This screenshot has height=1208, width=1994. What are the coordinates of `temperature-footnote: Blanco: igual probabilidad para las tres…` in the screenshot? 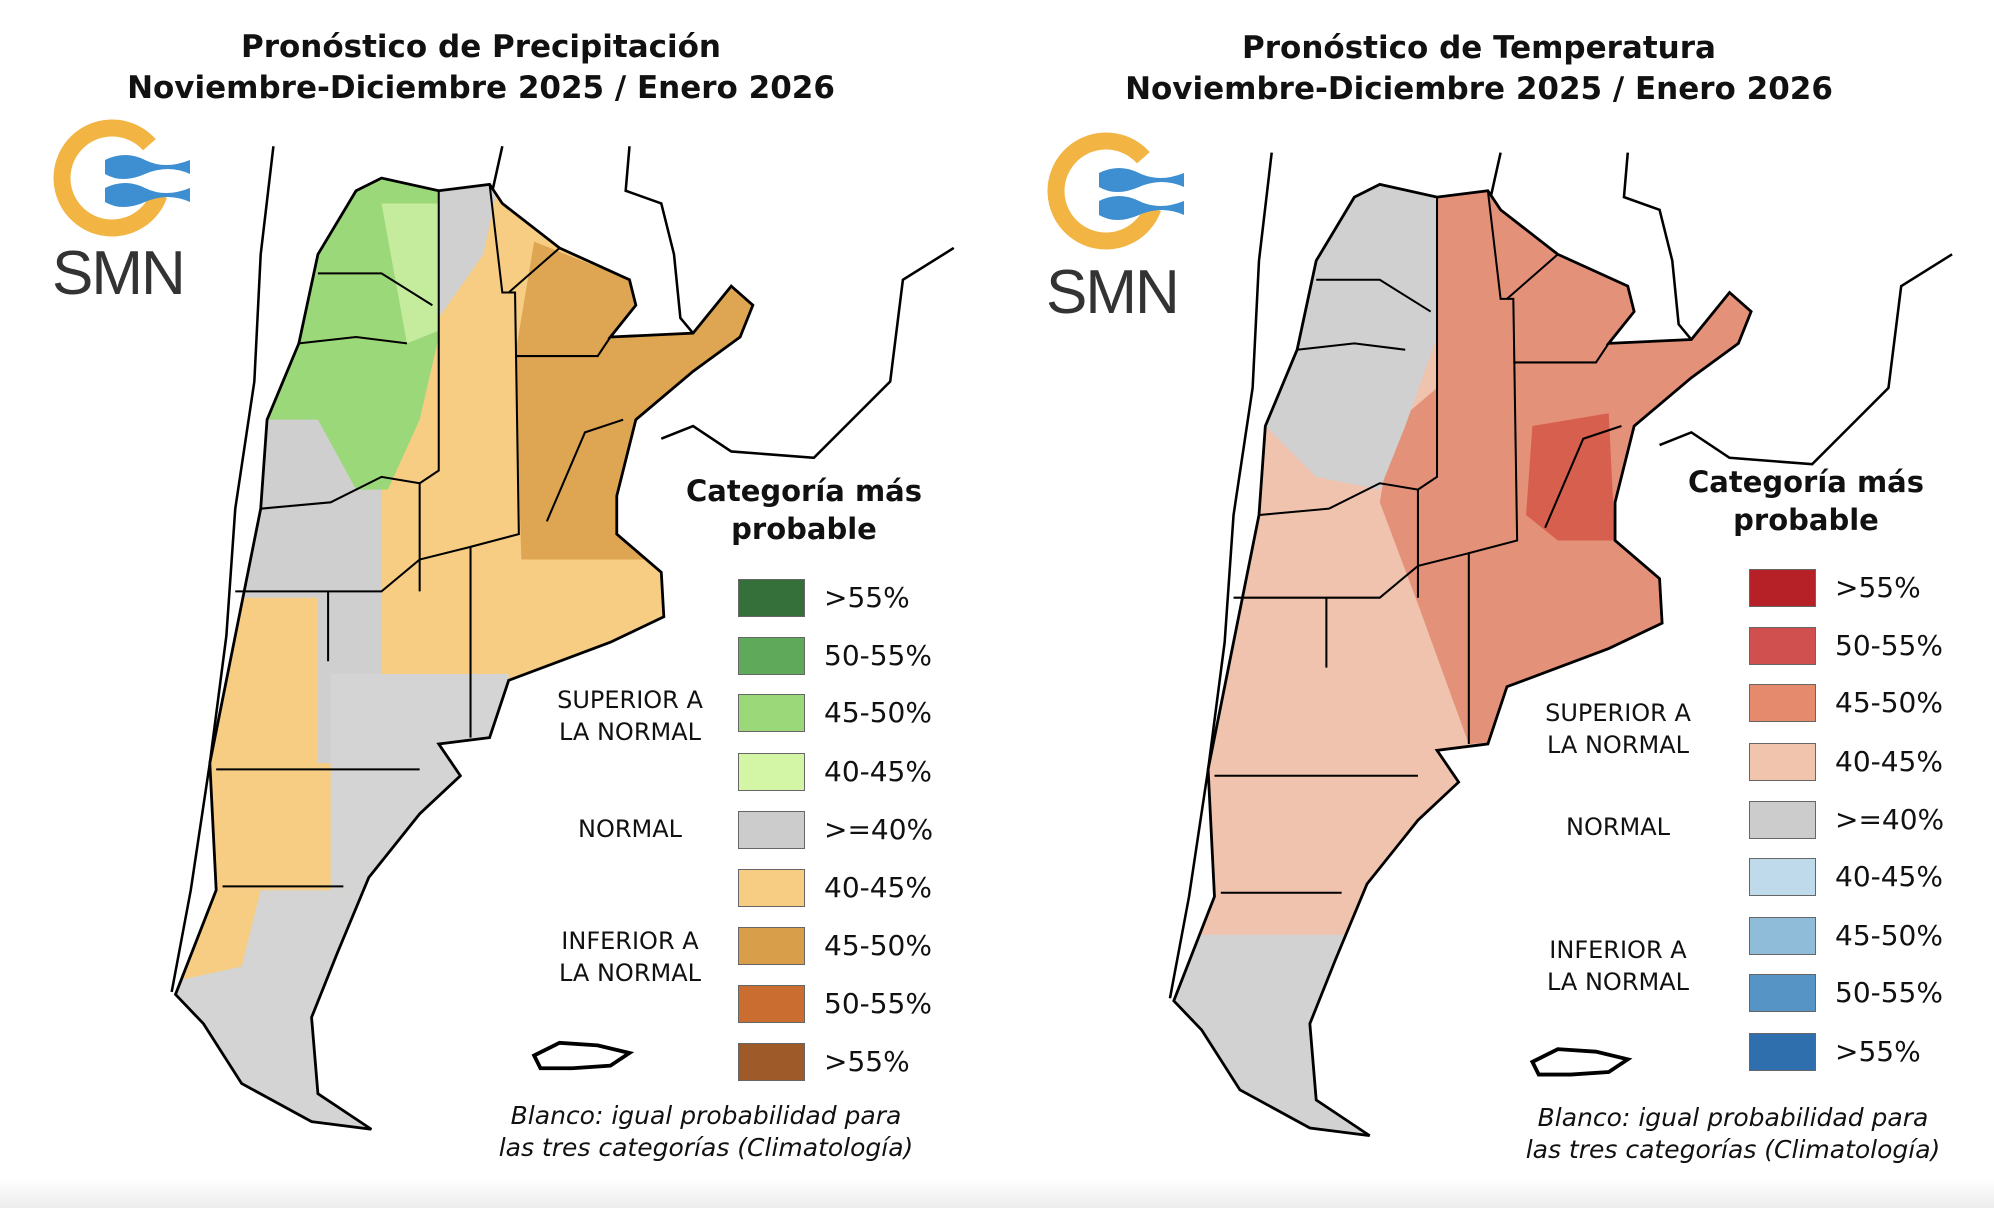 It's located at (1733, 1134).